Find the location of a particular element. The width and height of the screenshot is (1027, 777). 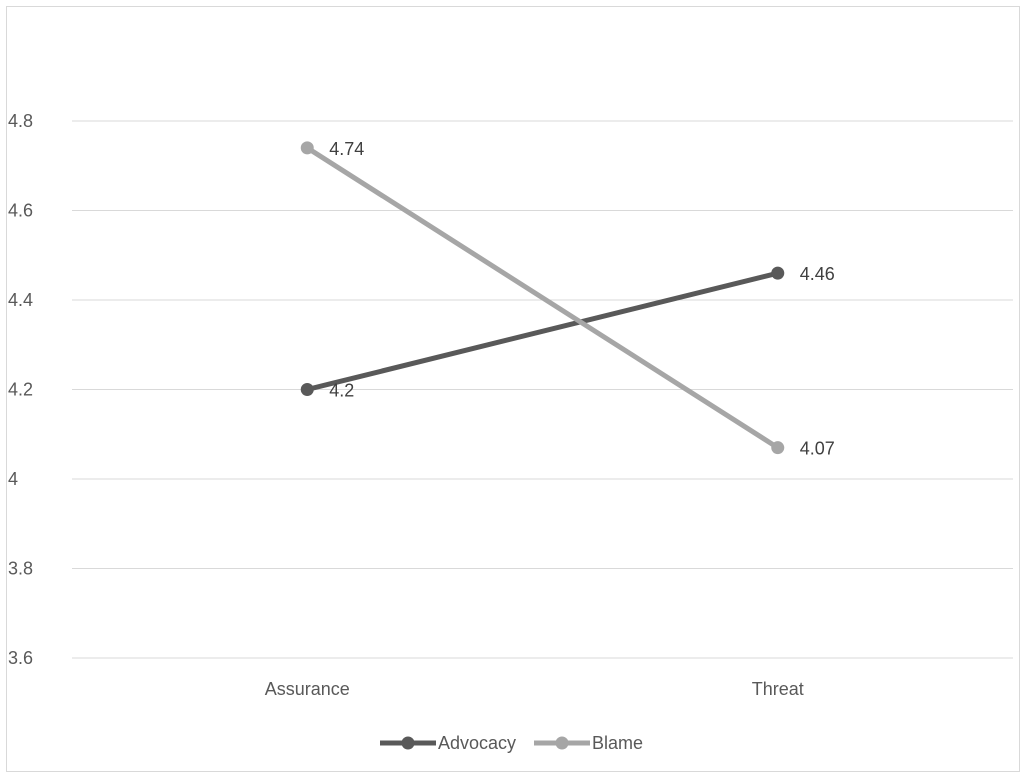

data-label-advocacy: 4.2 is located at coordinates (341, 391).